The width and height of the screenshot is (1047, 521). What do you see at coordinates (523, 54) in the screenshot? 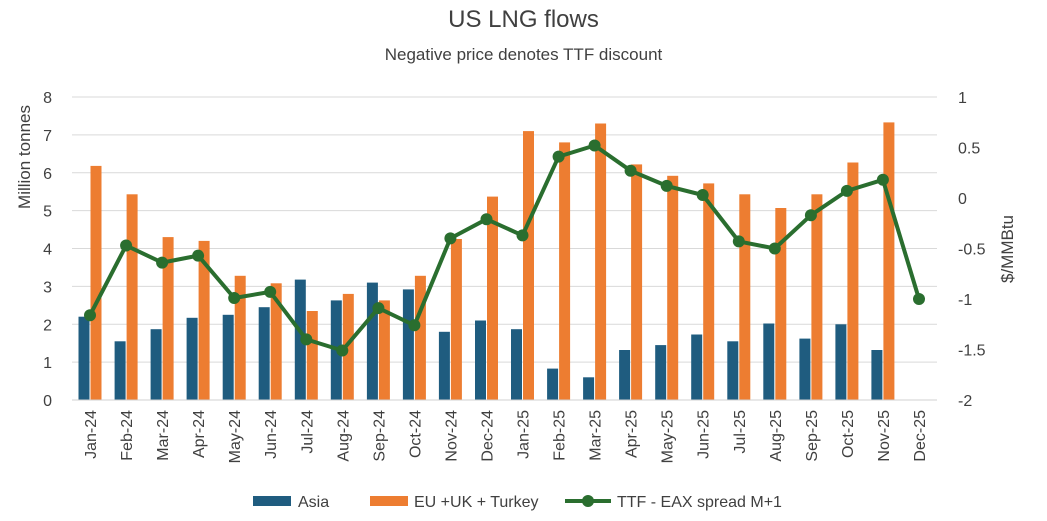
I see `chart-subtitle: Negative price denotes TTF discount` at bounding box center [523, 54].